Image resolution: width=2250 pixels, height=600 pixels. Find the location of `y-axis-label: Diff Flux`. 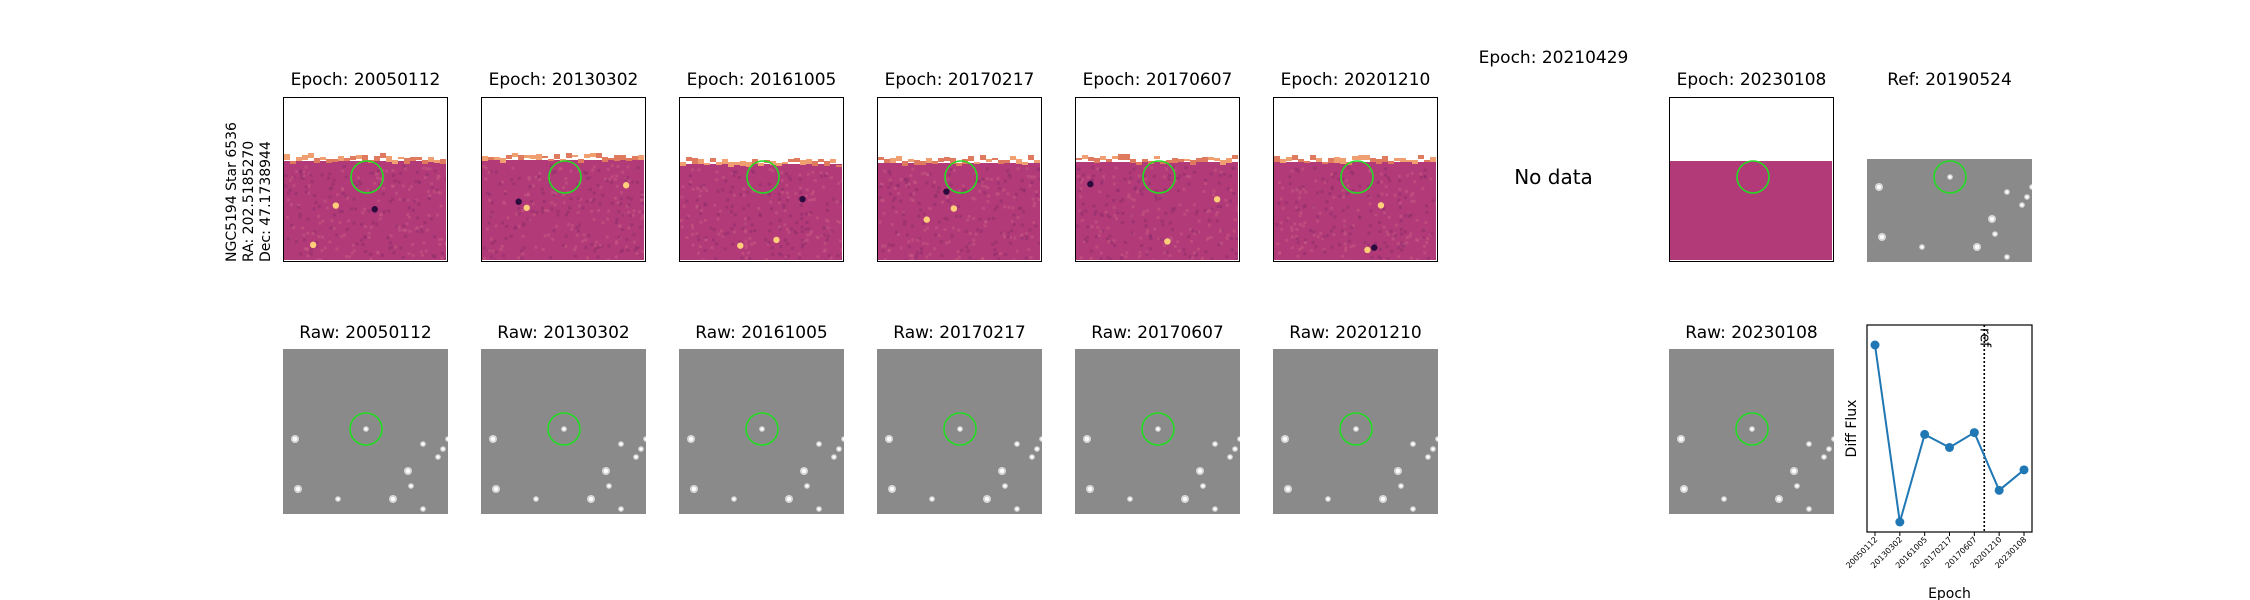

y-axis-label: Diff Flux is located at coordinates (1852, 429).